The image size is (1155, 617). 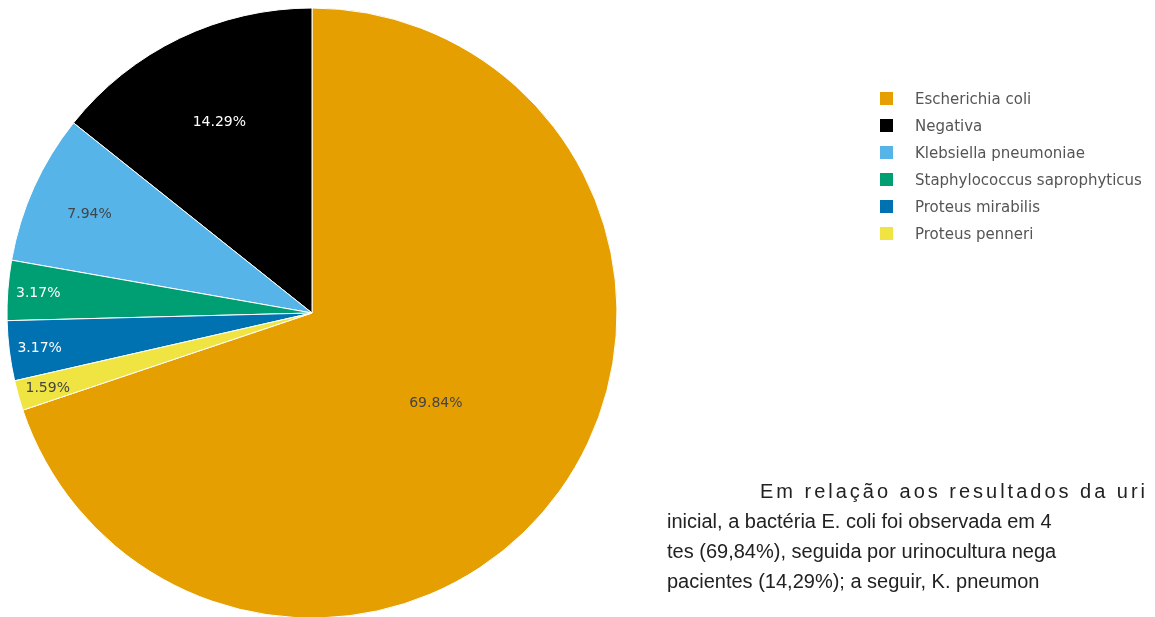 What do you see at coordinates (978, 207) in the screenshot?
I see `legend-label: Proteus mirabilis` at bounding box center [978, 207].